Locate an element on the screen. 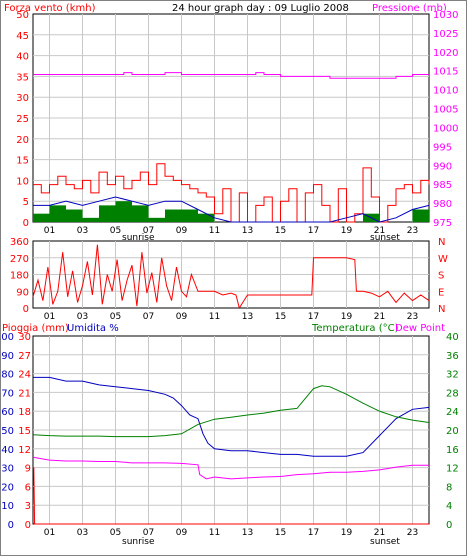 The width and height of the screenshot is (467, 556). y-tick-label-rain: 15 is located at coordinates (24, 431).